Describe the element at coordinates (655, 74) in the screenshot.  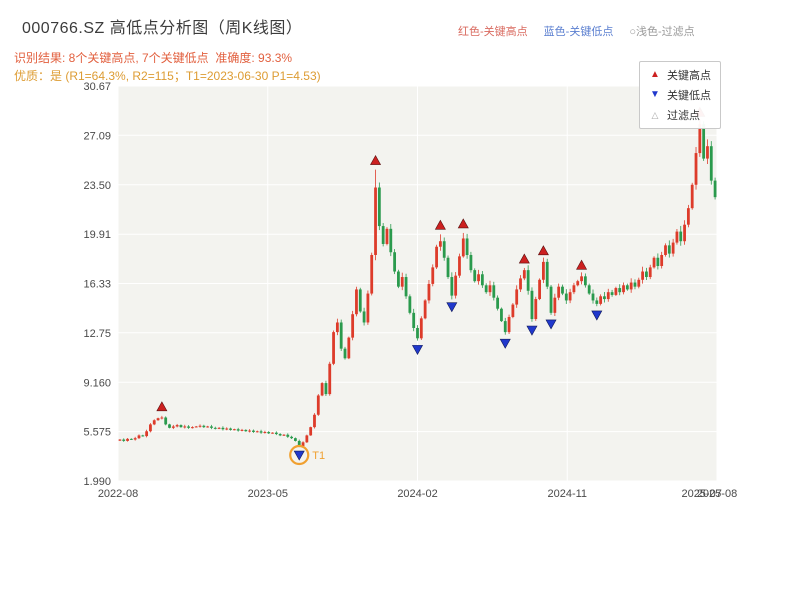
I see `triangle-up-icon: ▲` at that location.